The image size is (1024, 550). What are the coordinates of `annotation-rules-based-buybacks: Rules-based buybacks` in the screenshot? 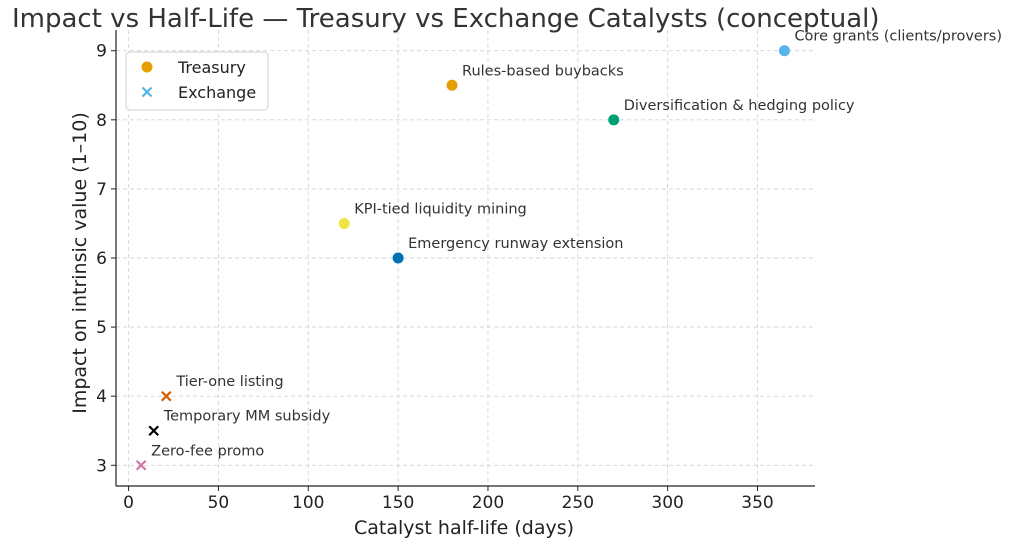 It's located at (543, 71).